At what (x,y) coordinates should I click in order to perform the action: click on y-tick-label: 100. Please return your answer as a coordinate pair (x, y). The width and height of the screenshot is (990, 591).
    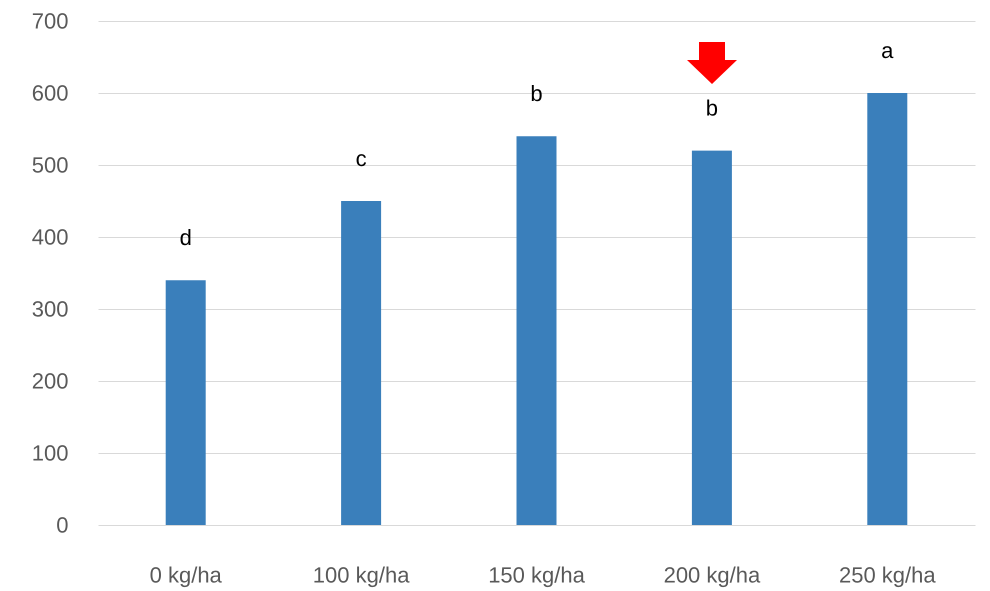
    Looking at the image, I should click on (50, 453).